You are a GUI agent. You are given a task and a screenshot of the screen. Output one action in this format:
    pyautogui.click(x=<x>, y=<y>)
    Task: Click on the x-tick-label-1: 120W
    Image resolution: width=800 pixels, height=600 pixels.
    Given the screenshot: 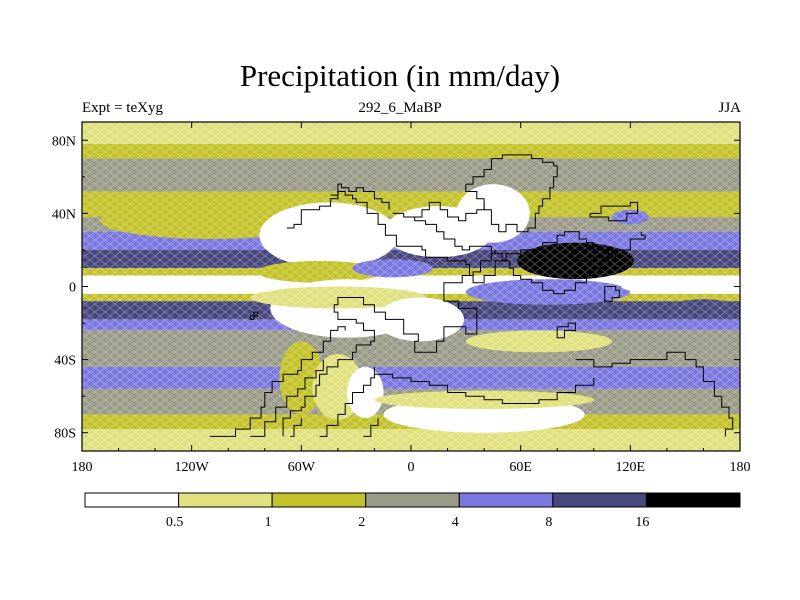 What is the action you would take?
    pyautogui.click(x=192, y=467)
    